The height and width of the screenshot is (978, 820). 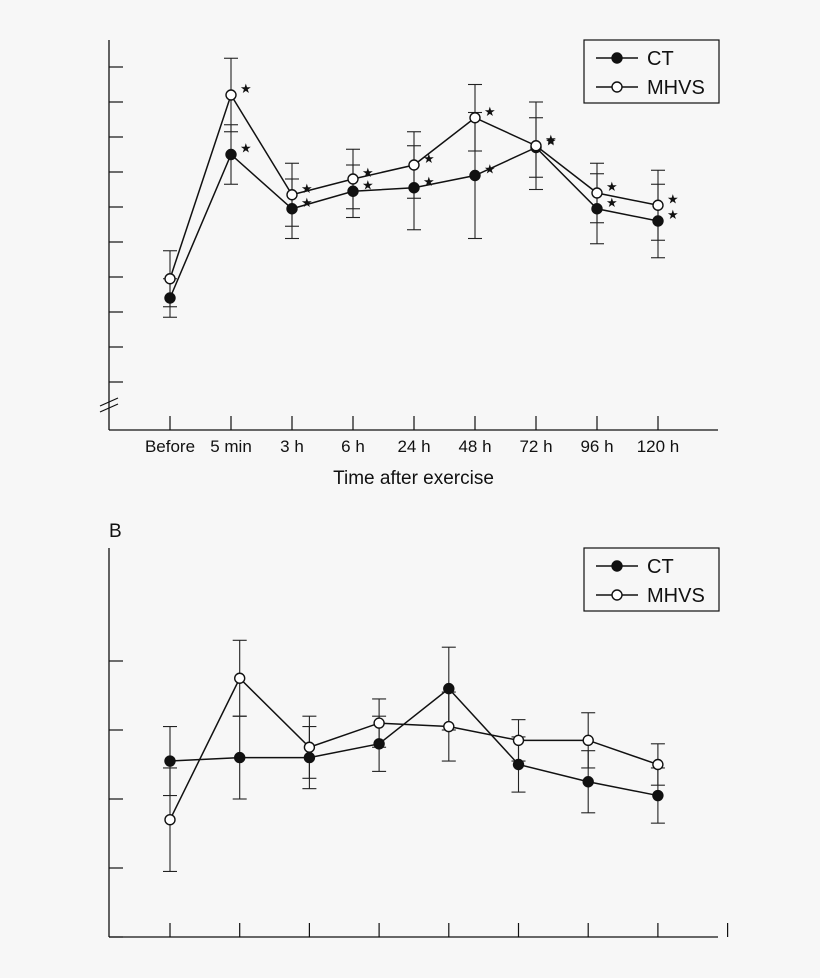 I want to click on x-tick-label: 120 h, so click(x=658, y=446).